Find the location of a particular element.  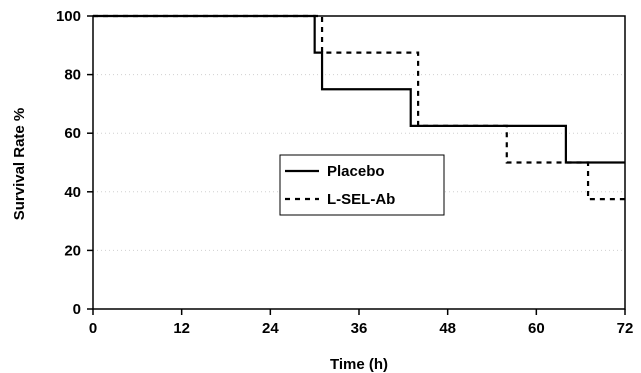

x-tick-label: 0 is located at coordinates (93, 328).